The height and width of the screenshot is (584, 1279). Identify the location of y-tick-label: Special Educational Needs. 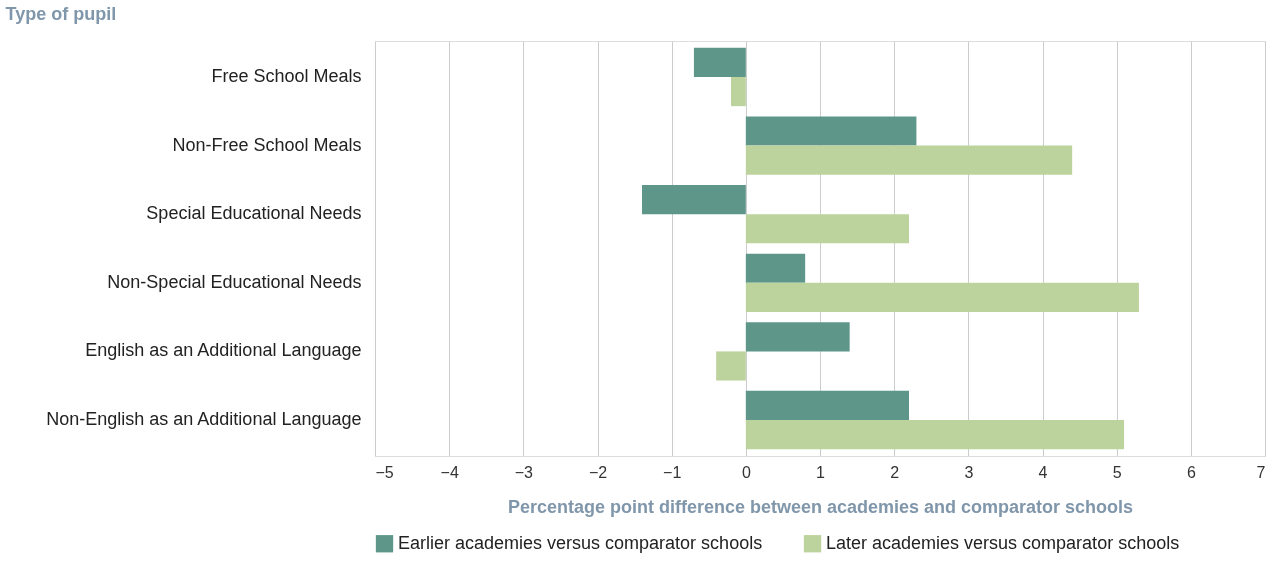
(254, 213).